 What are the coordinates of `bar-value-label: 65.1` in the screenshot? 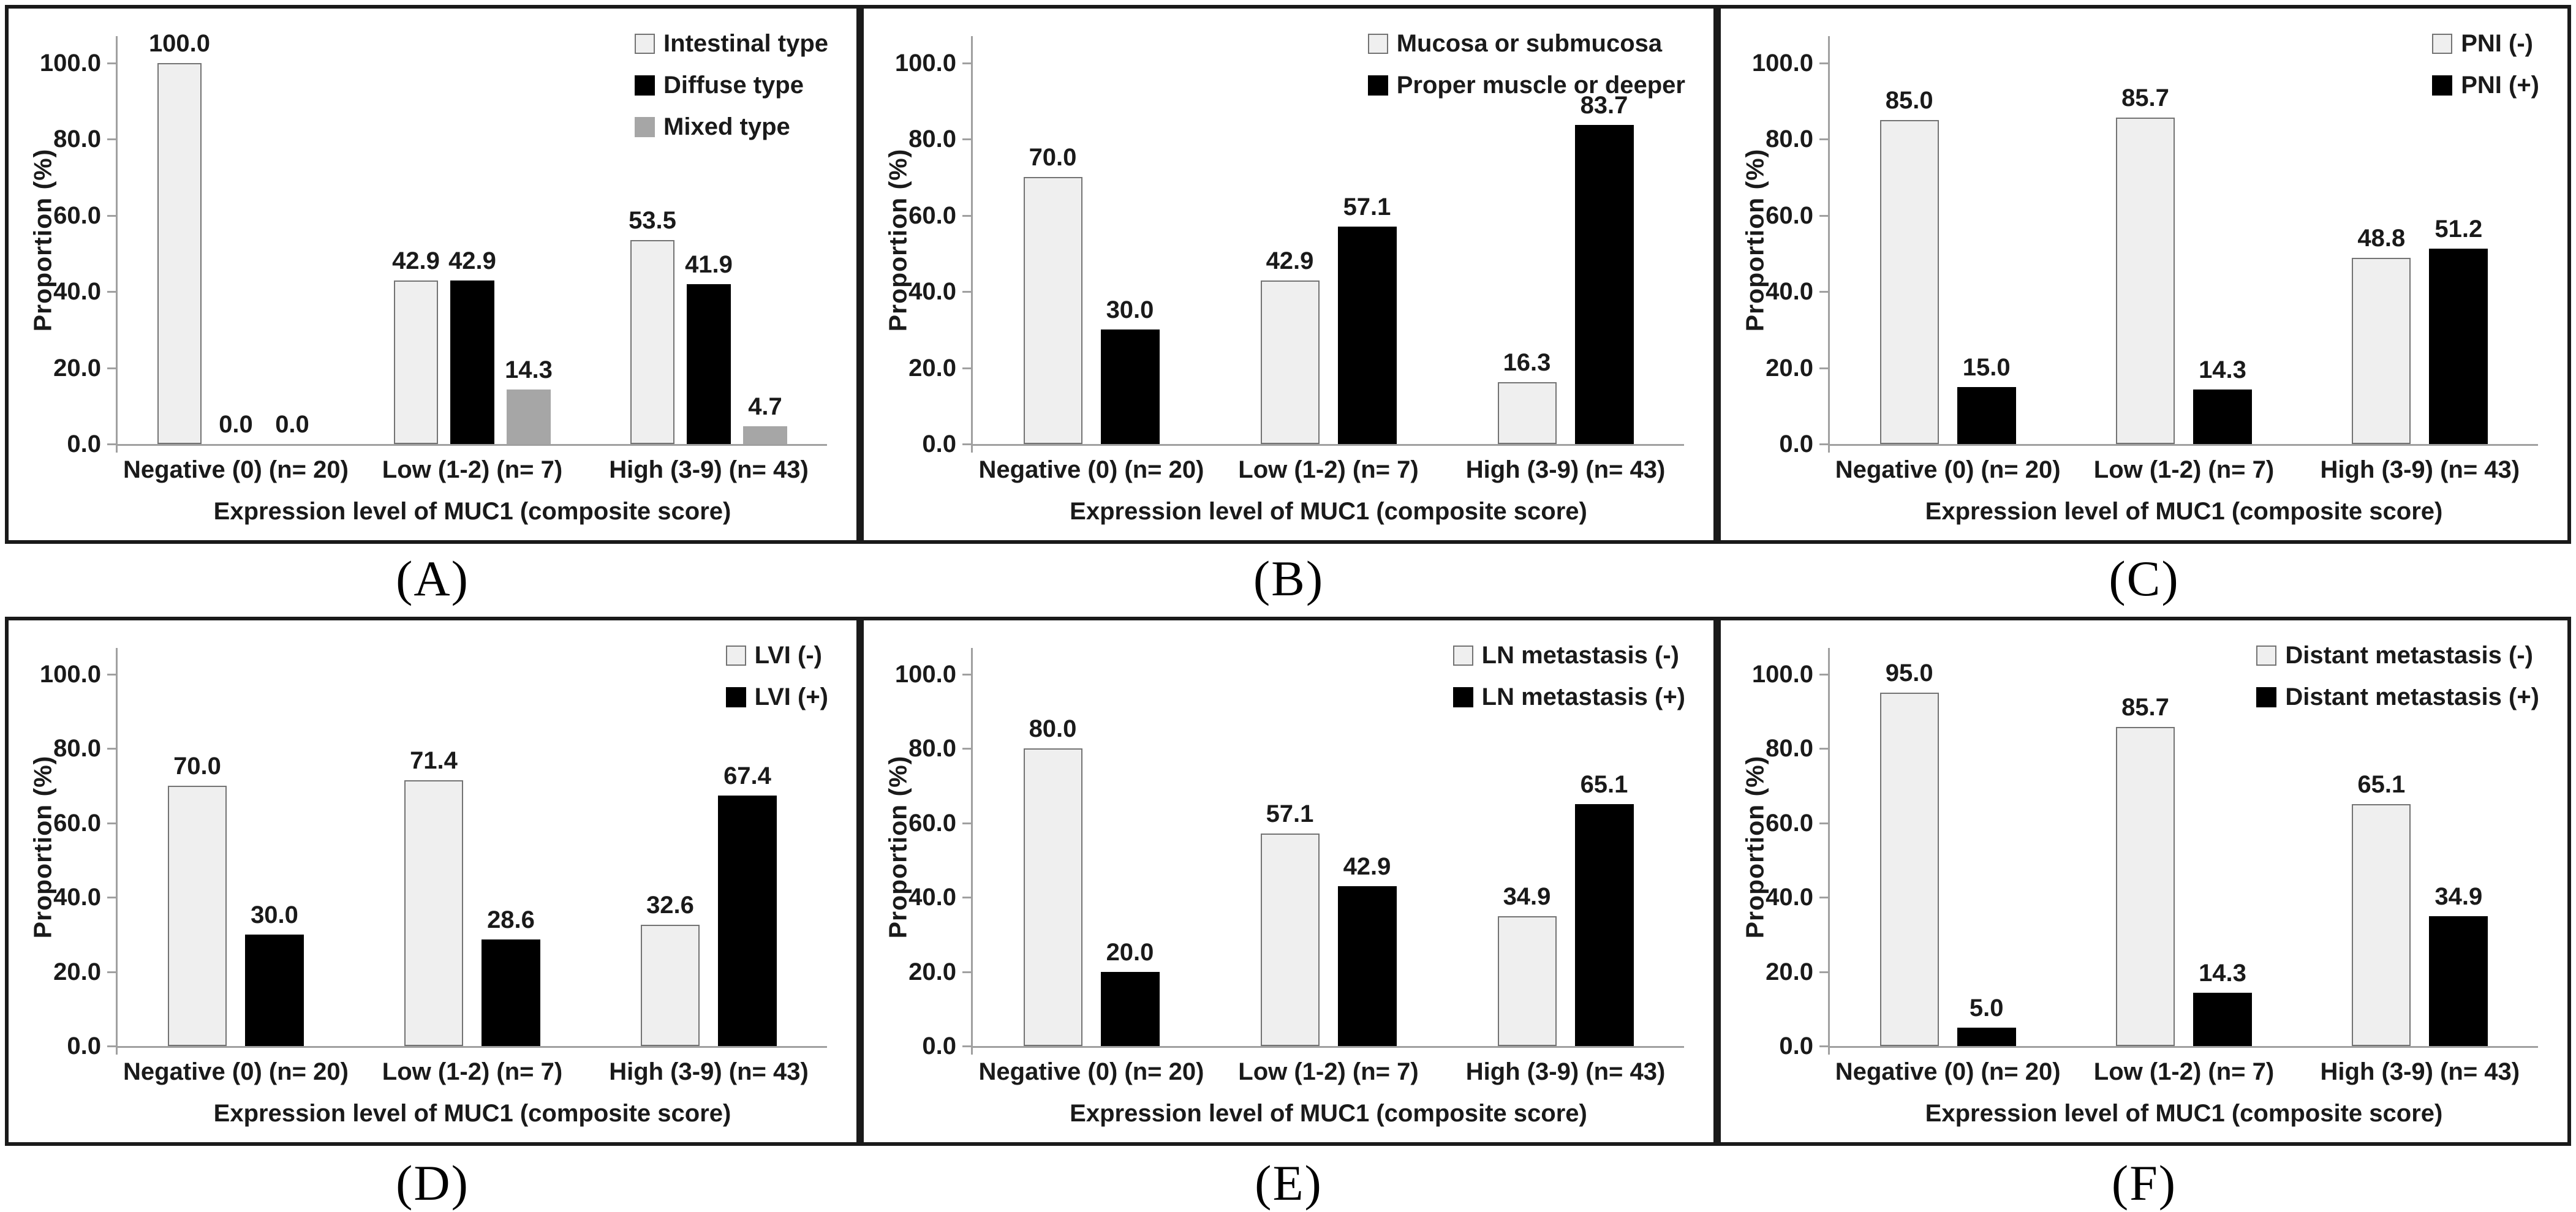 It's located at (1604, 784).